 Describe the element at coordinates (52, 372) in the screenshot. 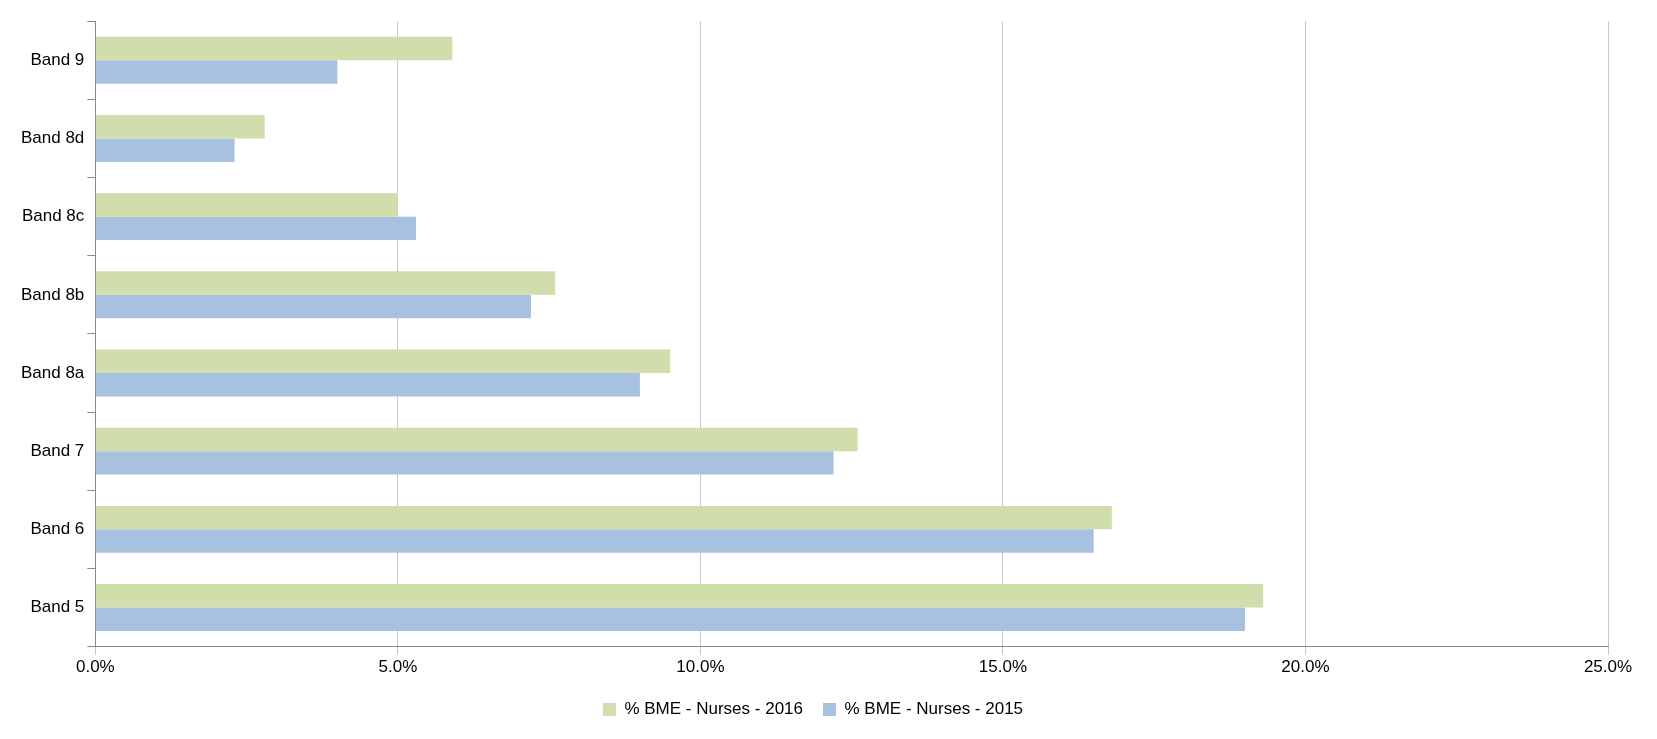

I see `y-tick-label: Band 8a` at that location.